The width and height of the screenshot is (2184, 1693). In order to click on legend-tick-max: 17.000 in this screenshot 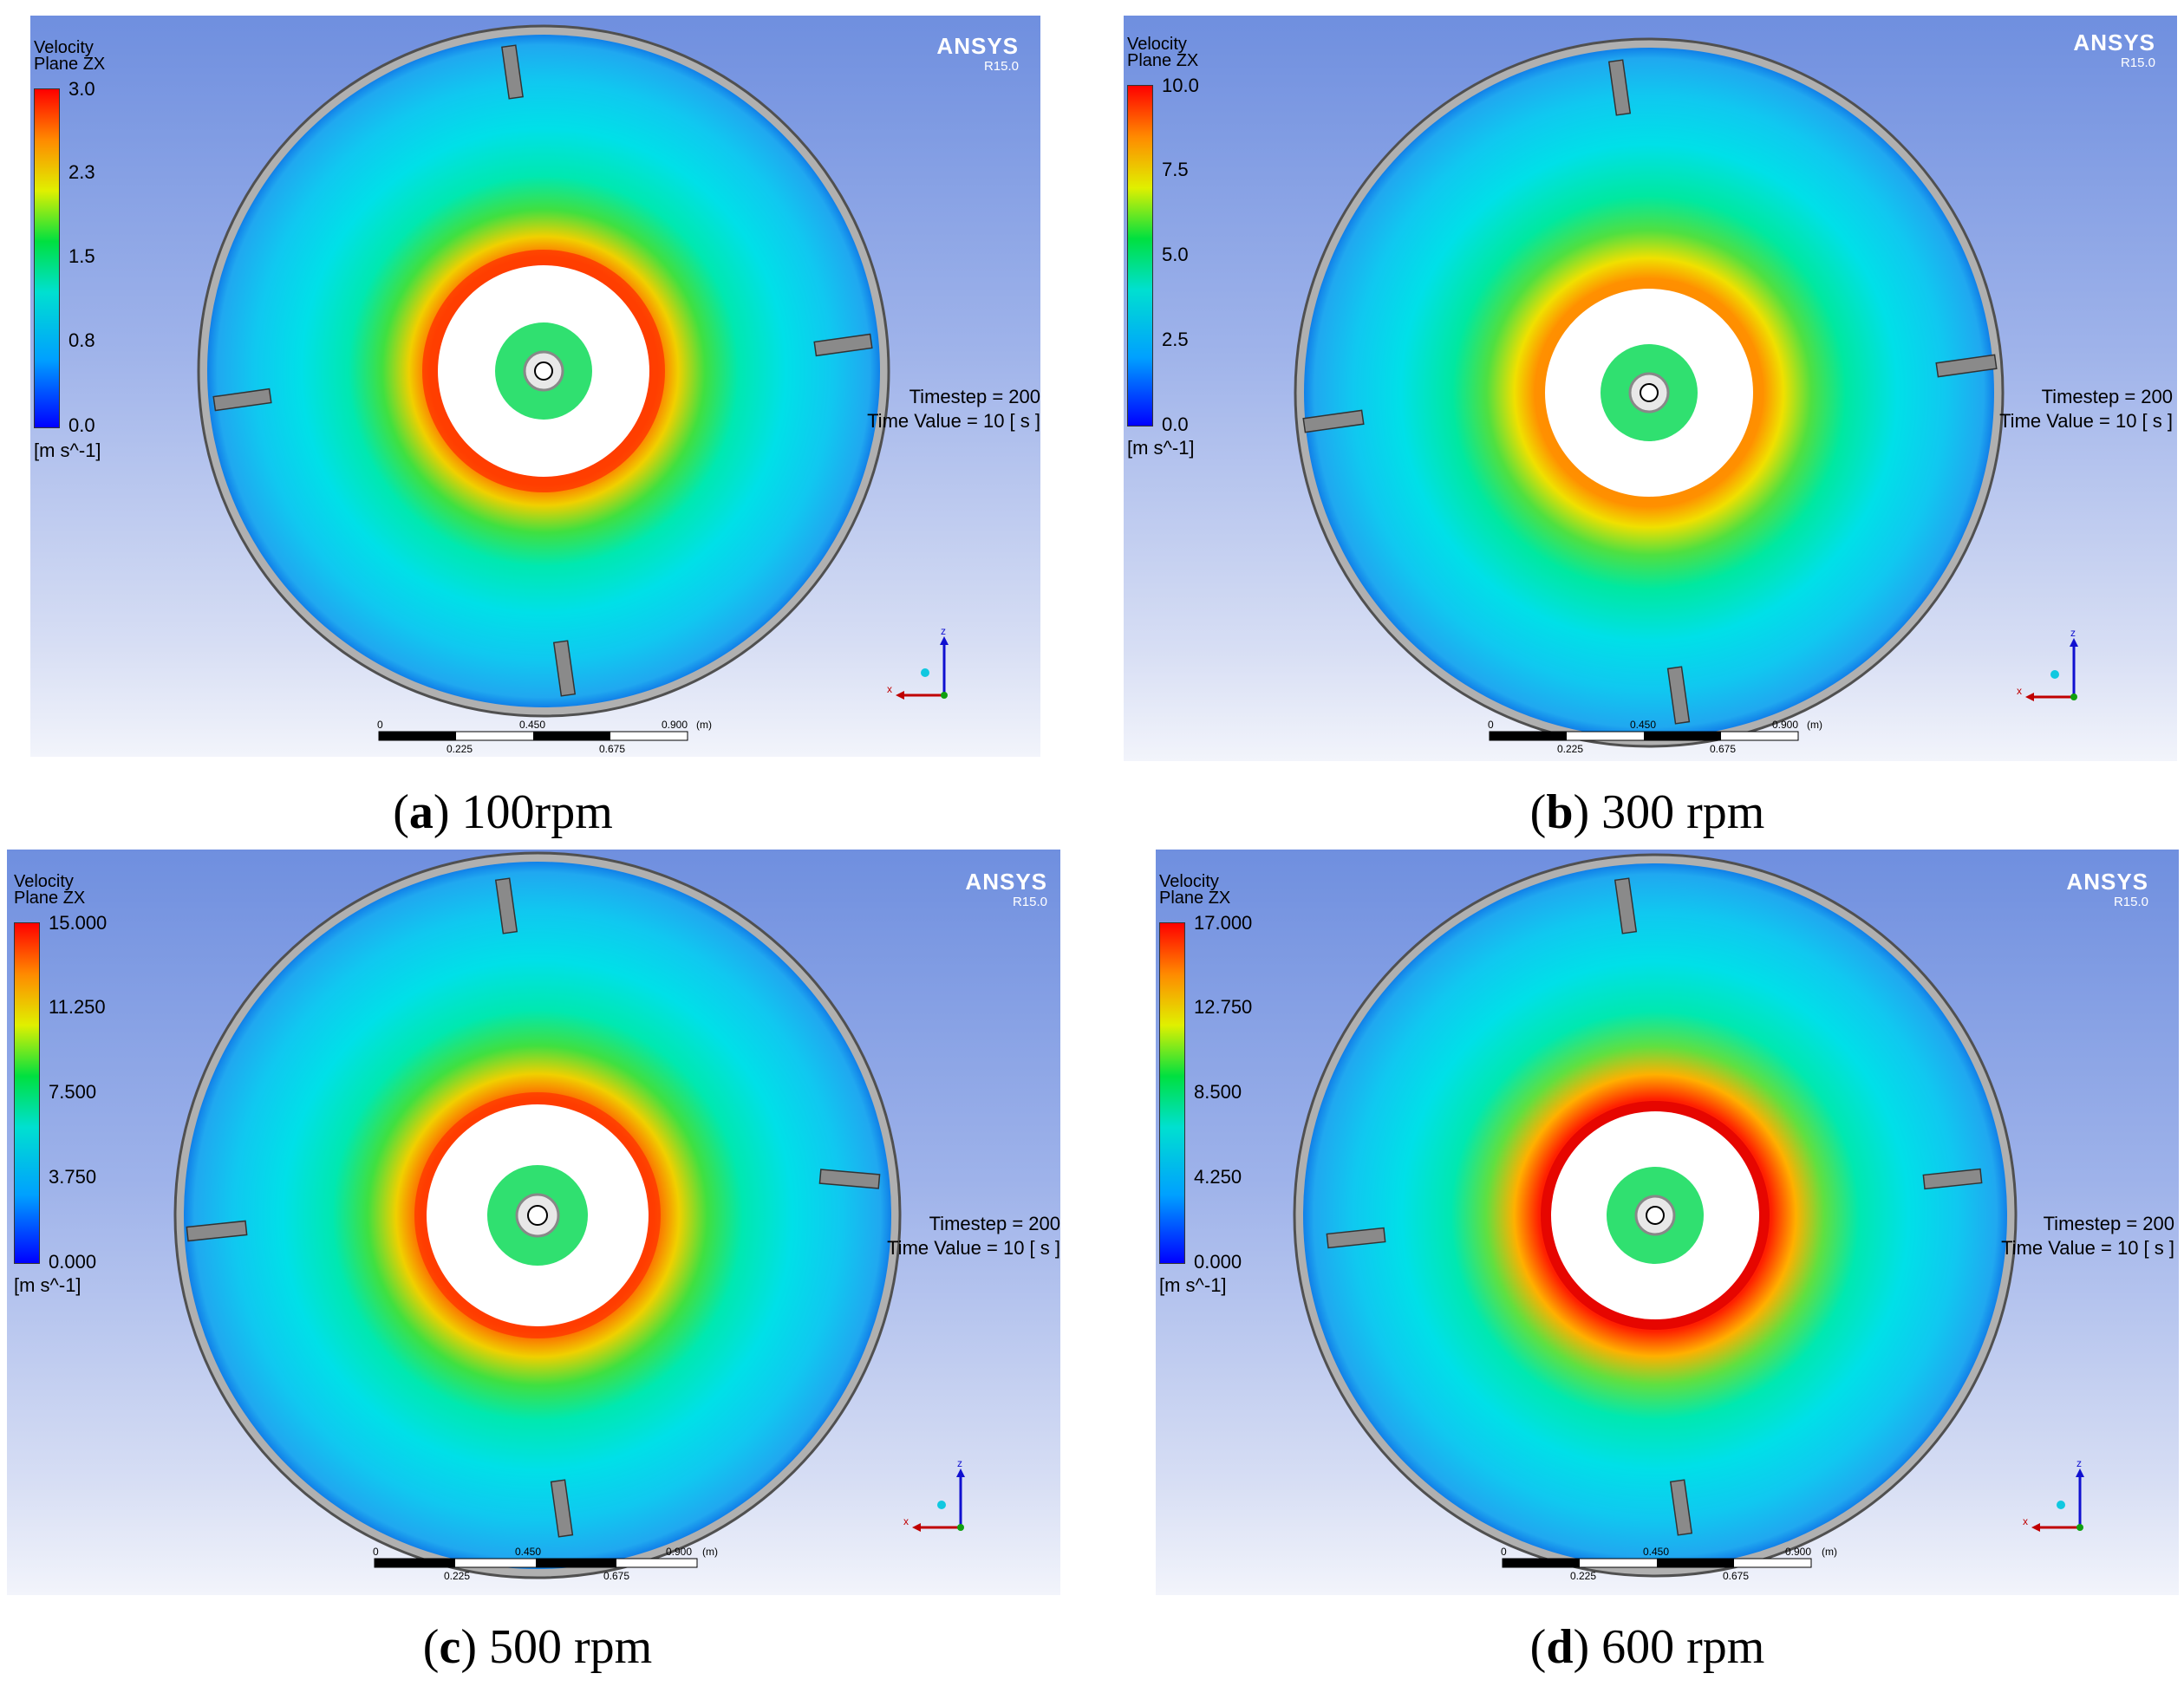, I will do `click(1223, 923)`.